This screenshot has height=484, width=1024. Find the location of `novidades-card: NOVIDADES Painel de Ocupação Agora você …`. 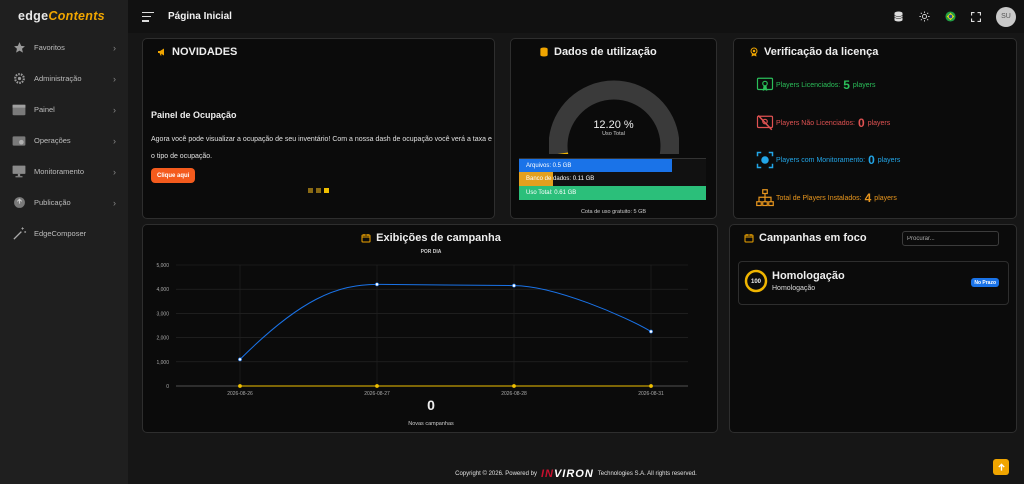

novidades-card: NOVIDADES Painel de Ocupação Agora você … is located at coordinates (318, 128).